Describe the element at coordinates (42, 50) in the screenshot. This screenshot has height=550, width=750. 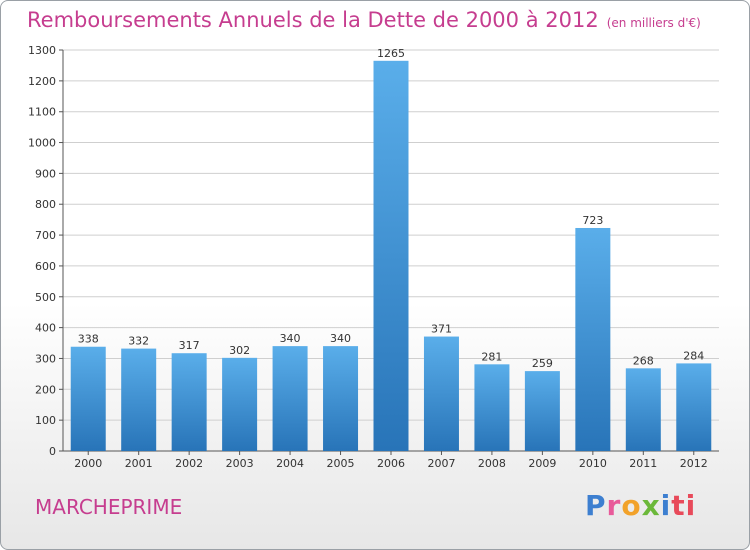
I see `y-tick-label: 1300` at that location.